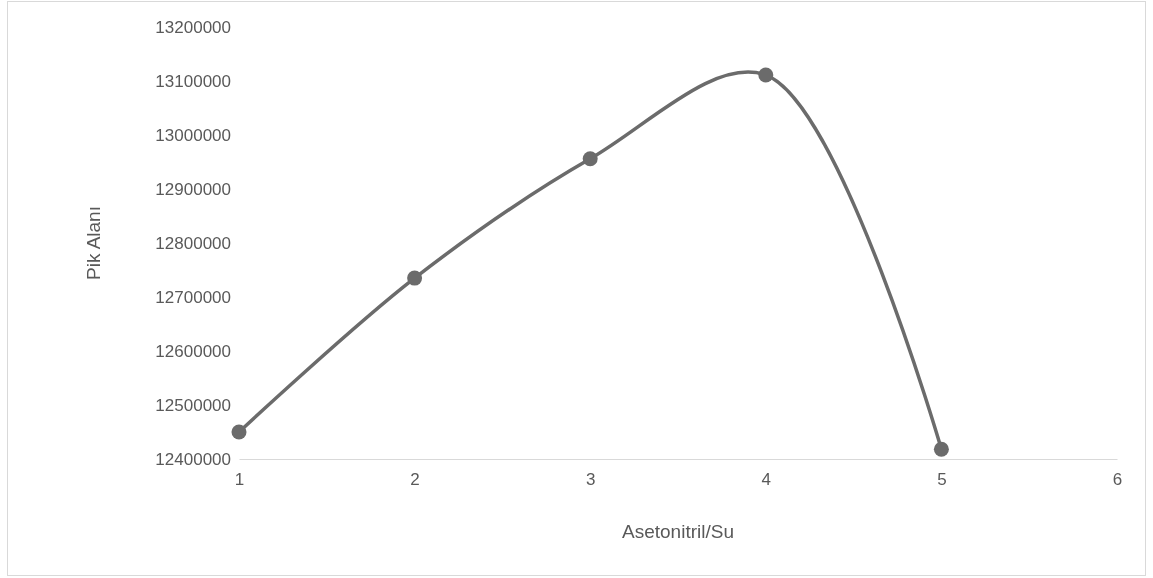  Describe the element at coordinates (678, 531) in the screenshot. I see `x-axis-title: Asetonitril/Su` at that location.